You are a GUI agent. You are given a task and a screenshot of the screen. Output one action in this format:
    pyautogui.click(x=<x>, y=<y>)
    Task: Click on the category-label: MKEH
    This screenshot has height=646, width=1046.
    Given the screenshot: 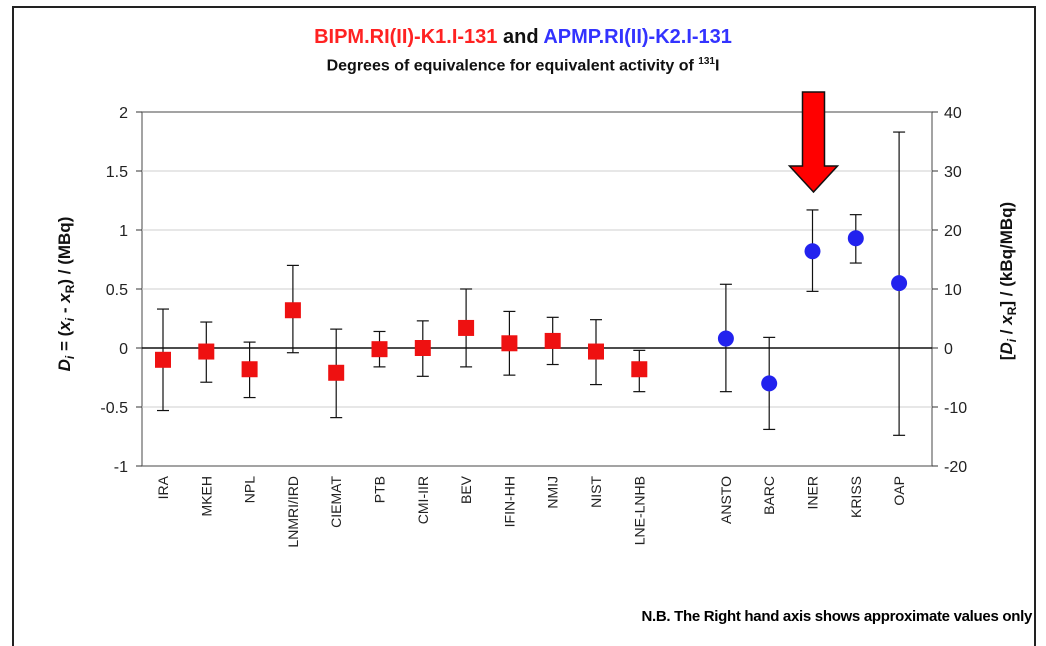 What is the action you would take?
    pyautogui.click(x=206, y=496)
    